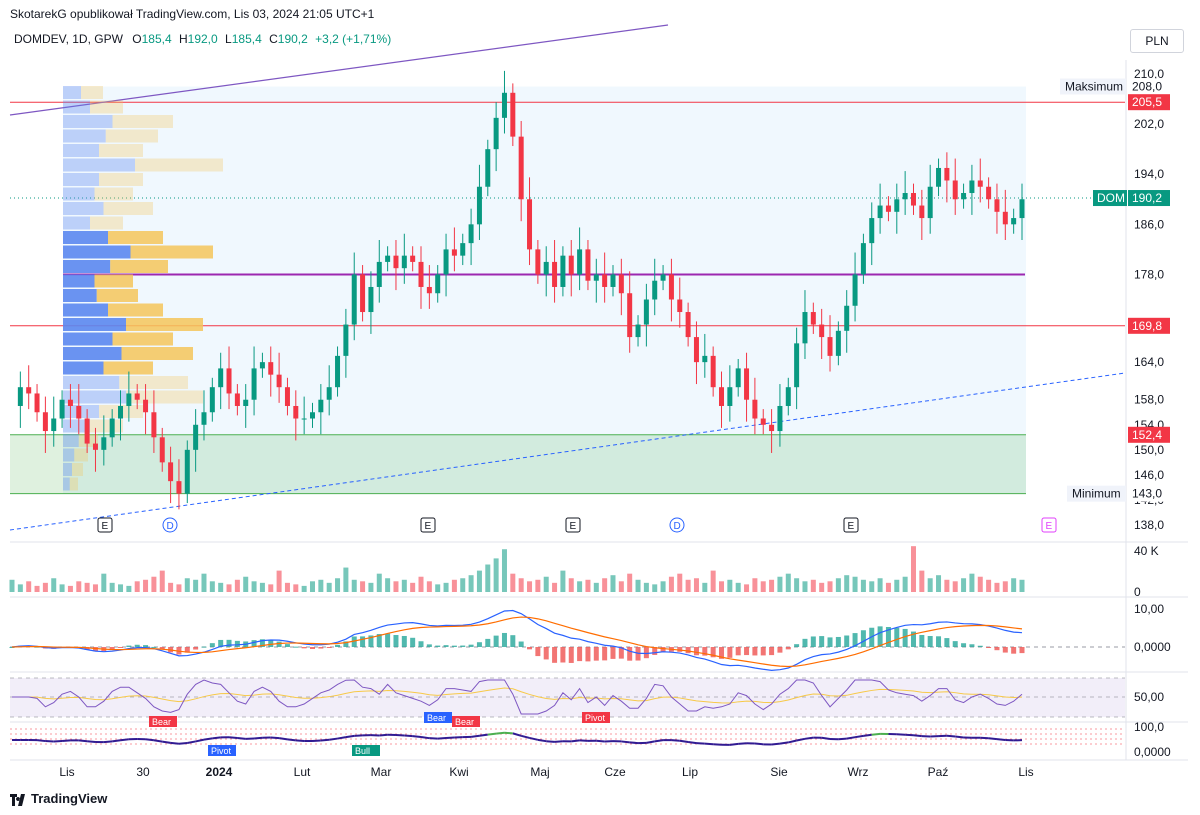 This screenshot has width=1200, height=815. I want to click on close-value: 190,2, so click(292, 39).